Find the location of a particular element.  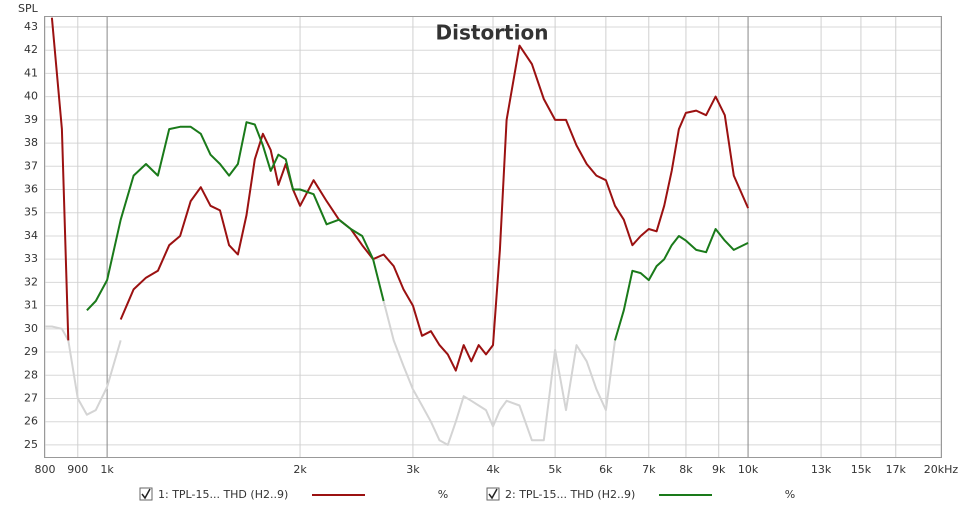

y-axis-label: SPL is located at coordinates (28, 8).